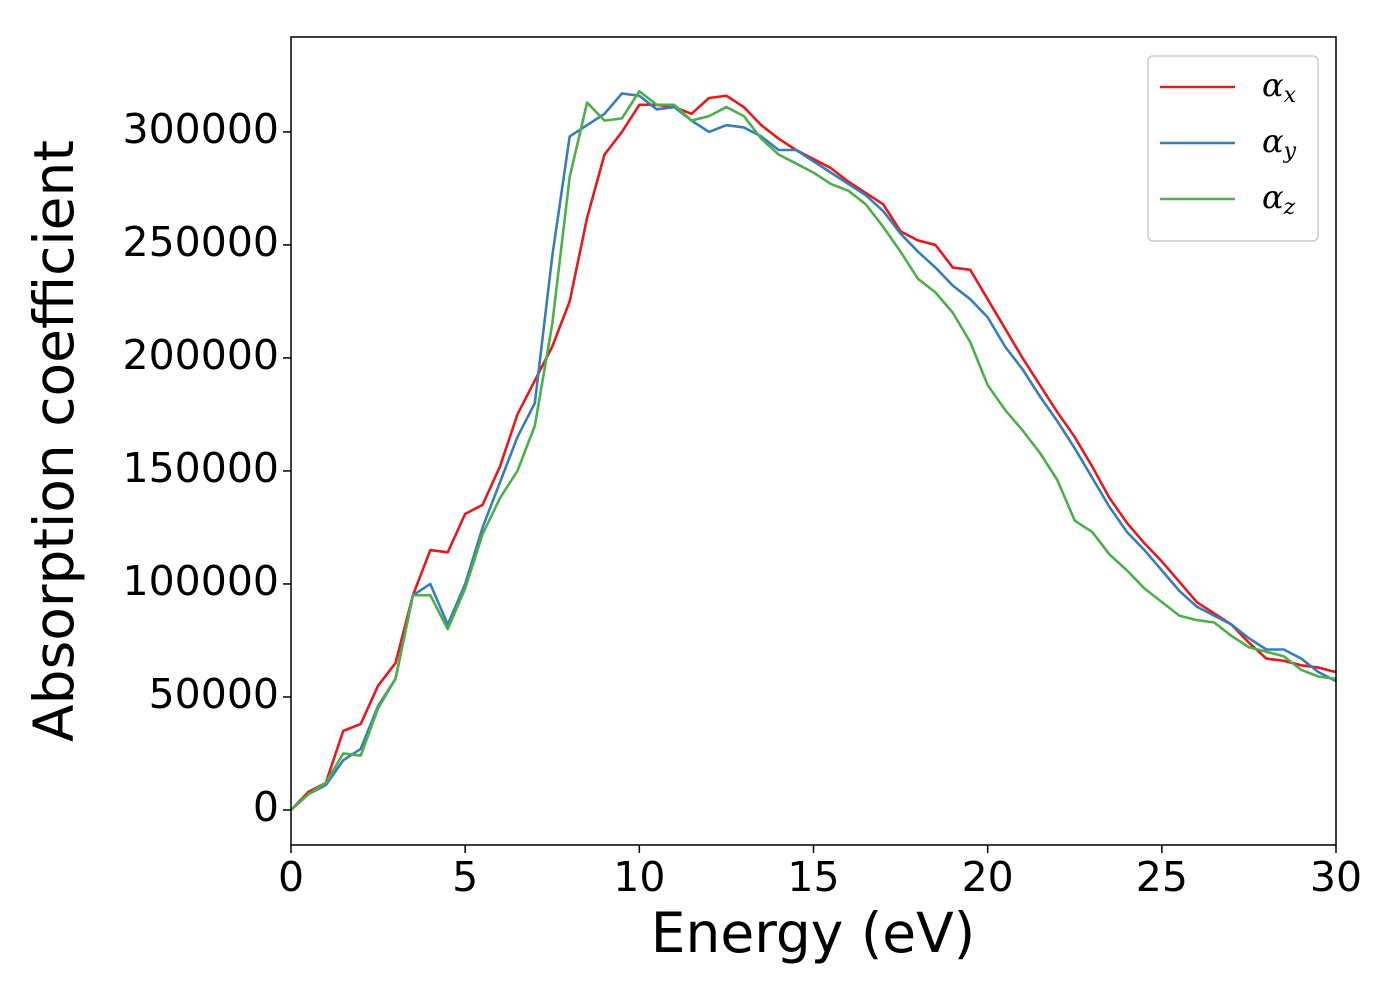 This screenshot has height=1000, width=1400. Describe the element at coordinates (1279, 199) in the screenshot. I see `legend-label: αz` at that location.